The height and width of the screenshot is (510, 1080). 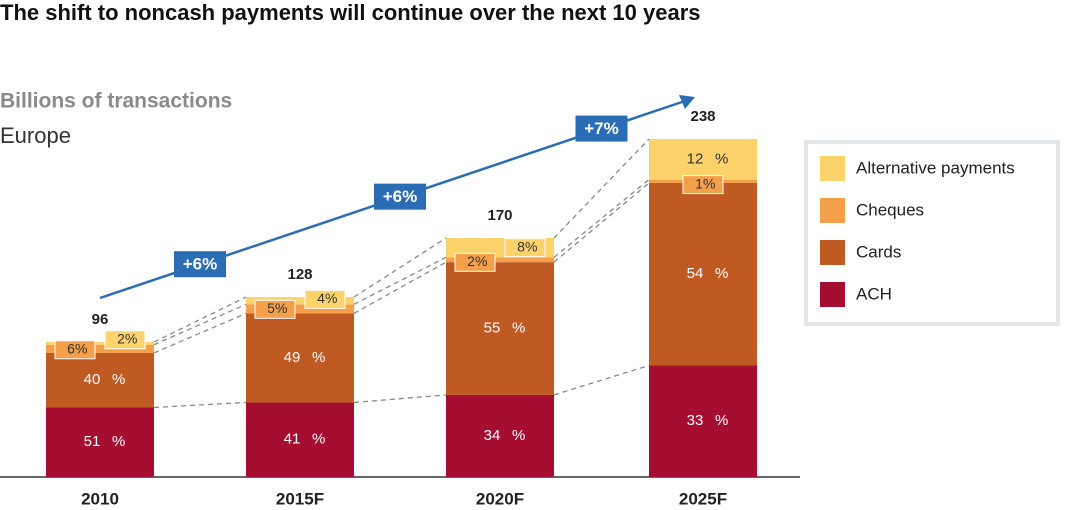 I want to click on total-label: 128, so click(x=299, y=274).